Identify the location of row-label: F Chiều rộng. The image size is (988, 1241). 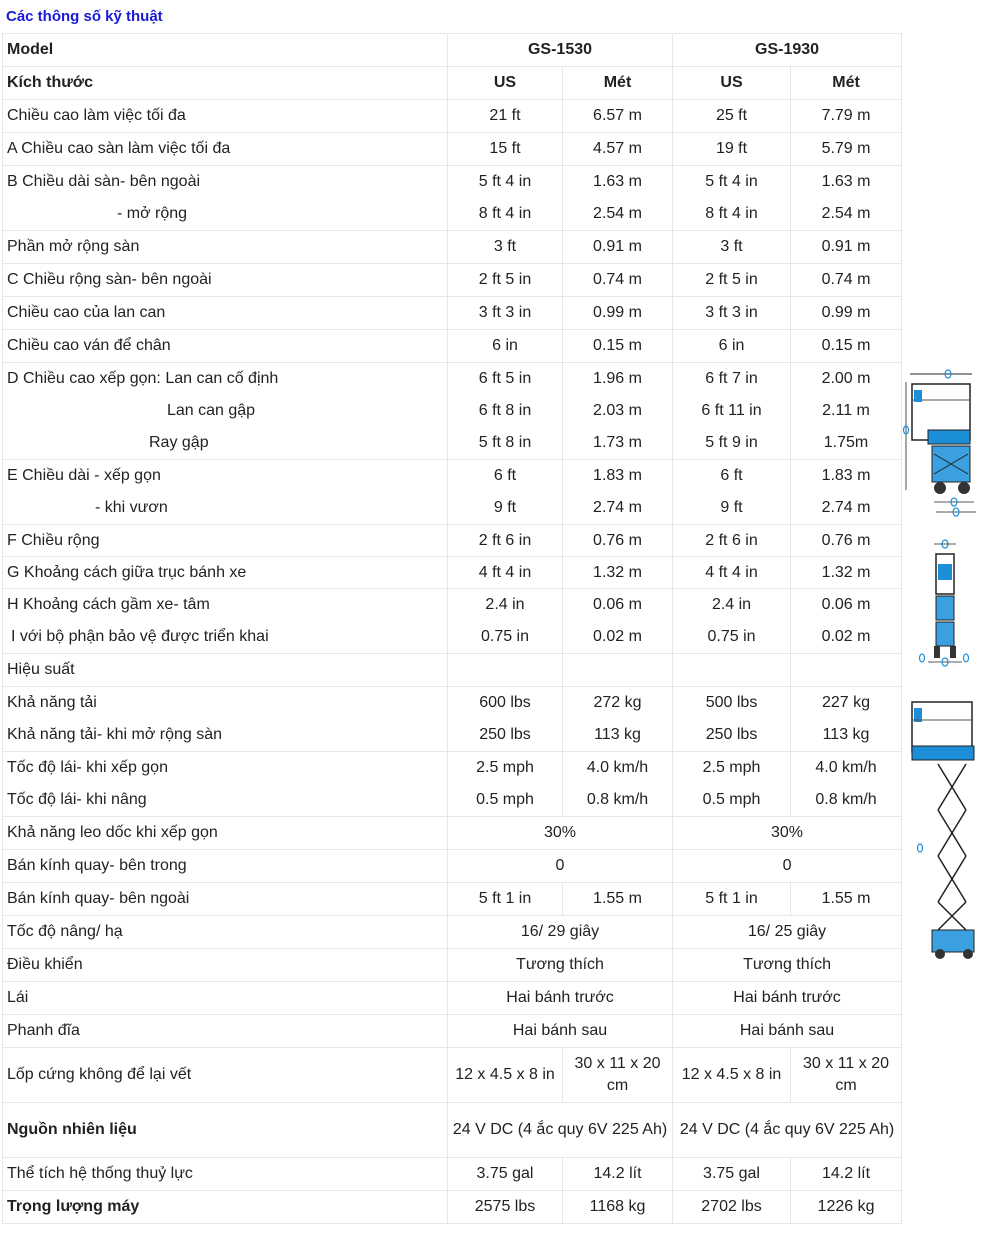
(225, 540).